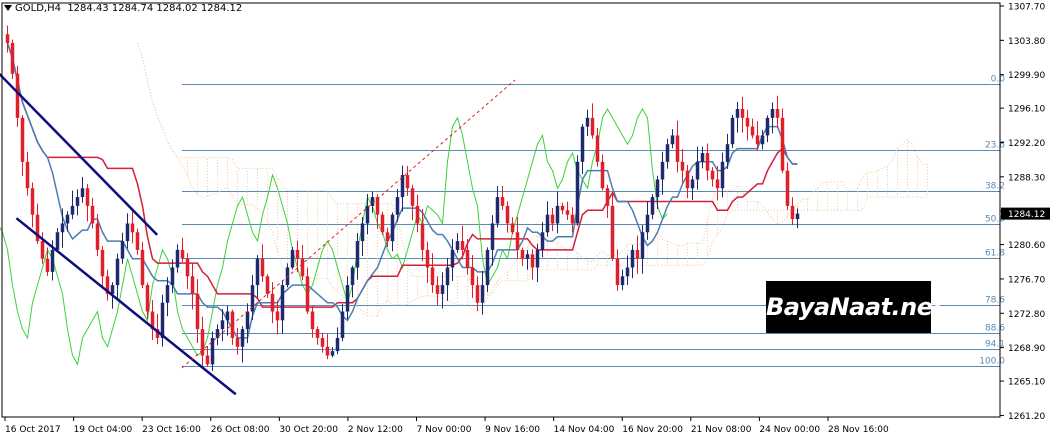 This screenshot has height=443, width=1053. I want to click on fib-level-label: 50.0, so click(995, 220).